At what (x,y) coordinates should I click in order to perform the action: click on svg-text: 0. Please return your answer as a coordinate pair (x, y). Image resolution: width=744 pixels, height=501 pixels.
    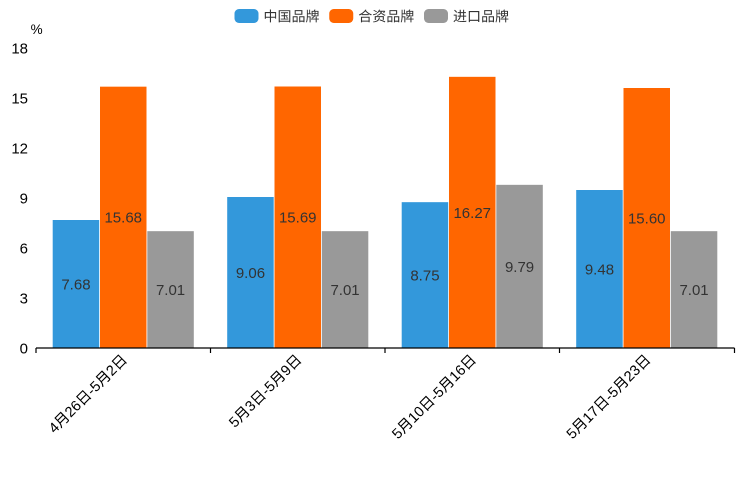
    Looking at the image, I should click on (24, 348).